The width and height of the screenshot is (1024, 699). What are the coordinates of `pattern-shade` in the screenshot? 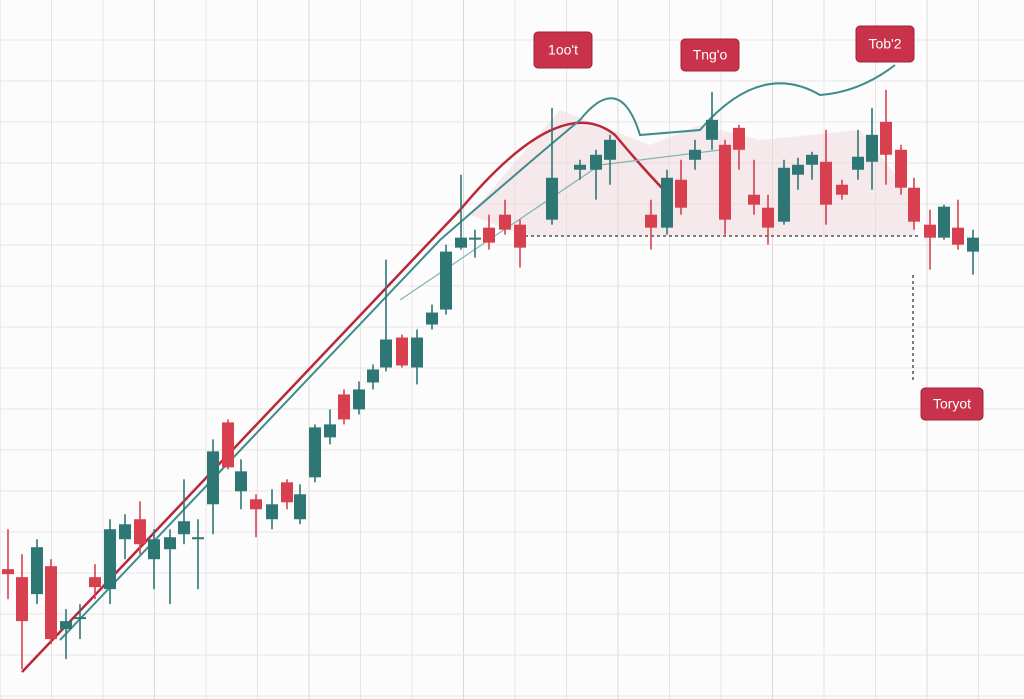 It's located at (692, 173).